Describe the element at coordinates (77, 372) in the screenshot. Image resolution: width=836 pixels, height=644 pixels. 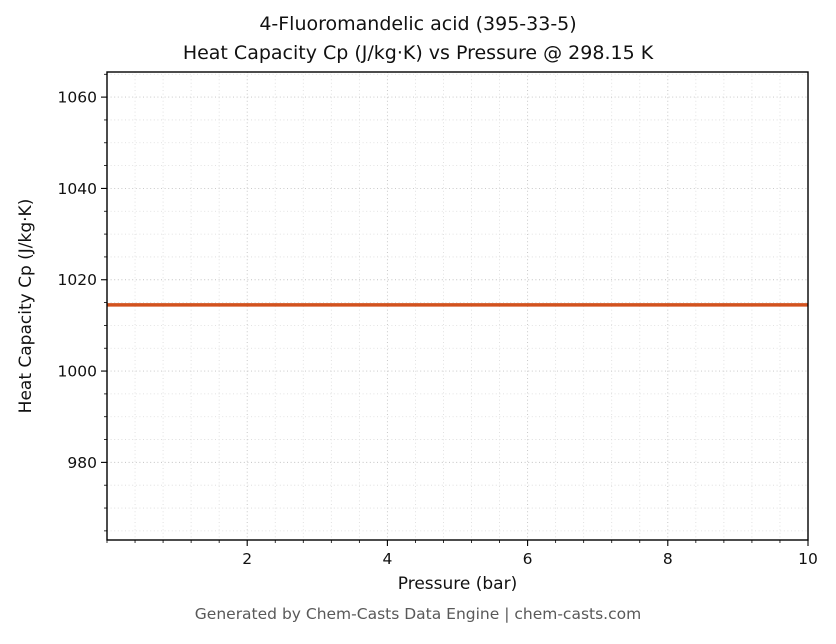
I see `svg-text: 1000` at that location.